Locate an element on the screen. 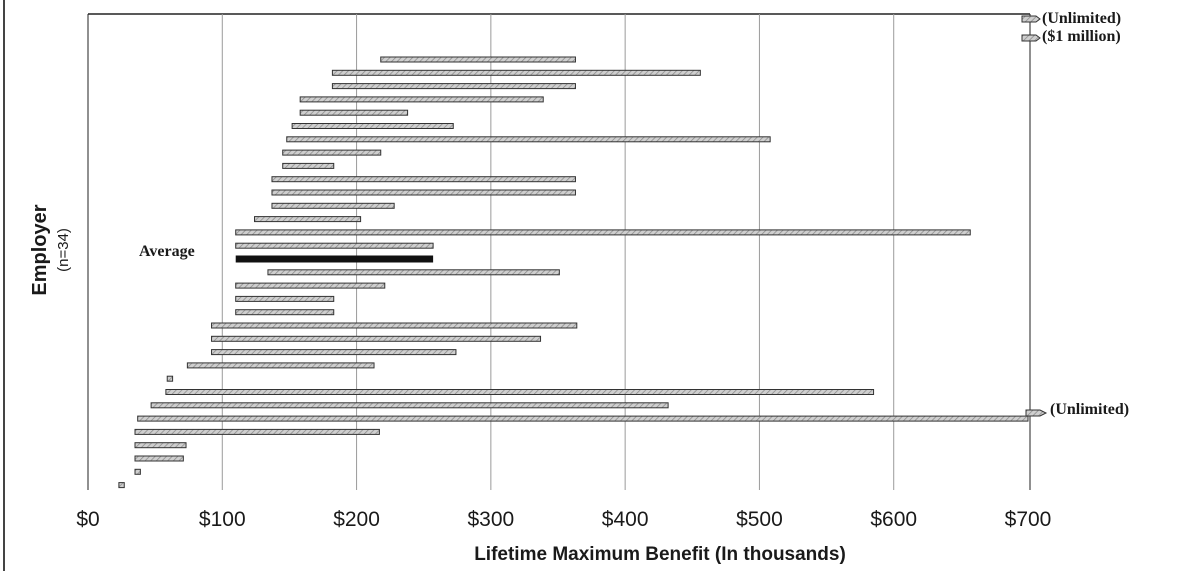 This screenshot has width=1178, height=576. bottom-unlimited-arrow is located at coordinates (1036, 413).